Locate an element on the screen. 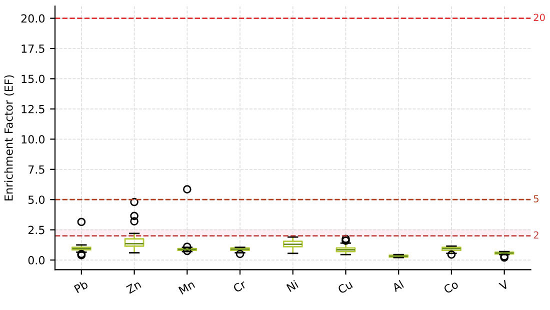  x-tick-label: Co is located at coordinates (451, 287).